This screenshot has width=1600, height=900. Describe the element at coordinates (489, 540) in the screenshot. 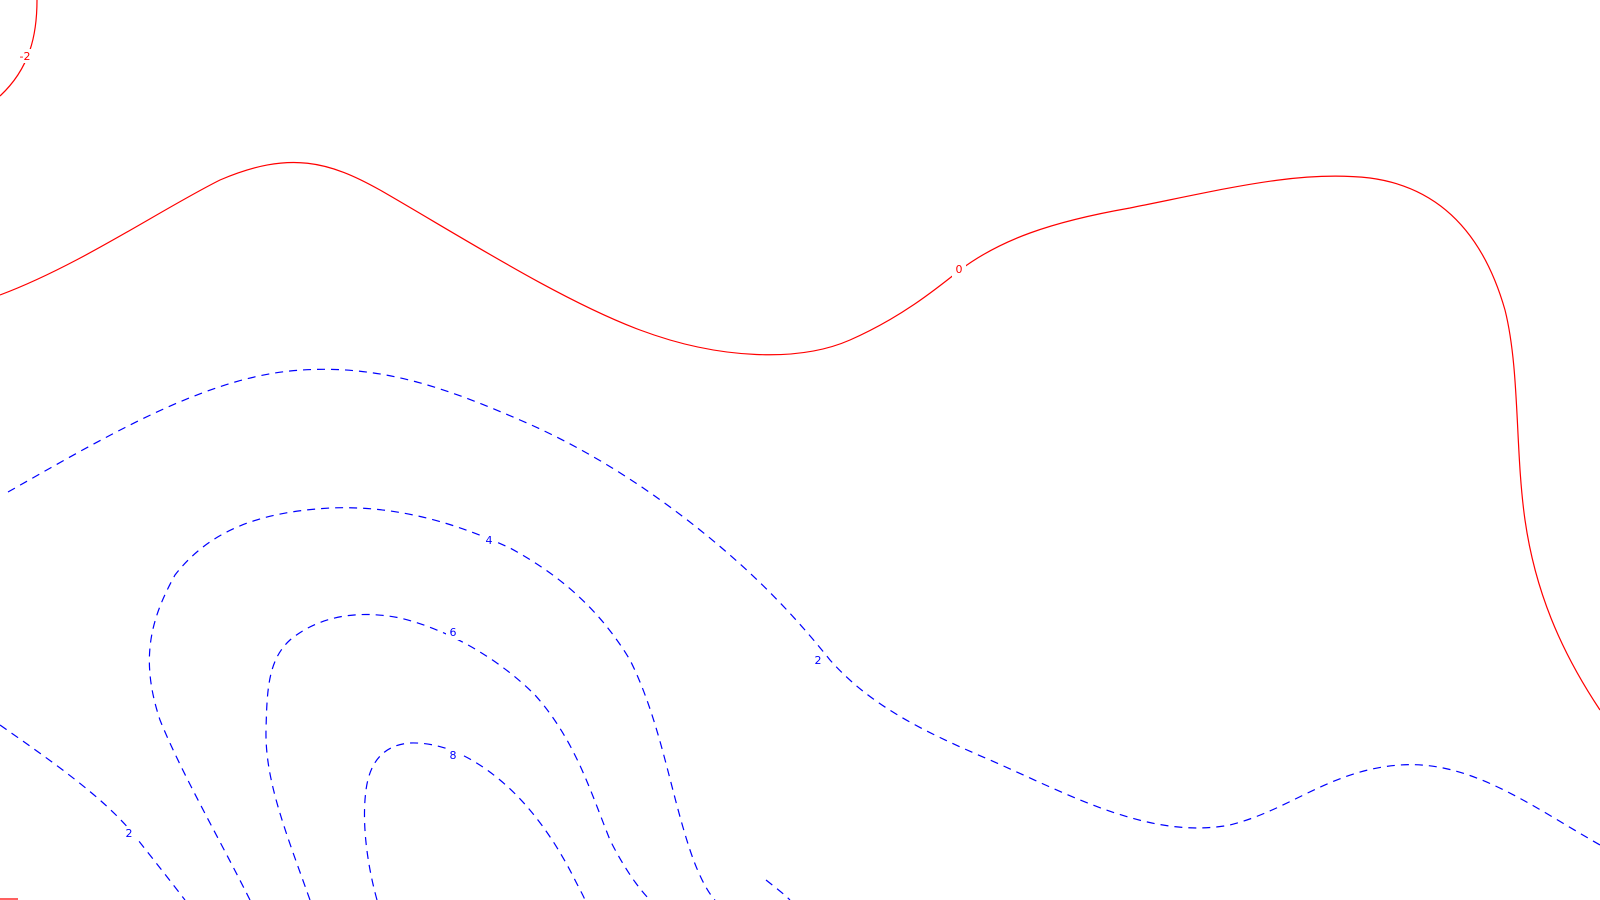

I see `contour-label-4: 4` at that location.